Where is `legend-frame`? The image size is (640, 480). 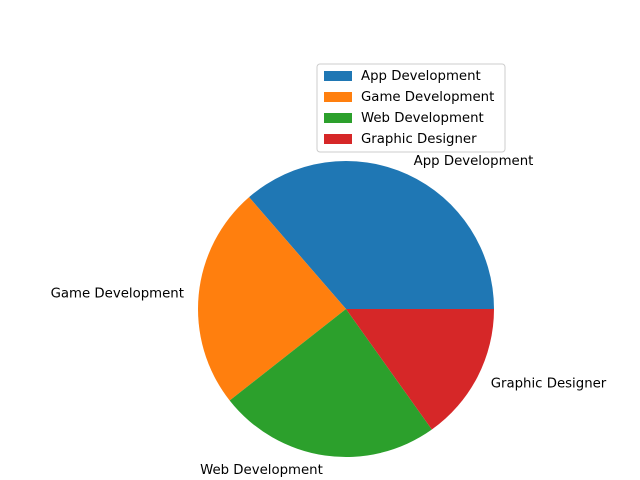
legend-frame is located at coordinates (411, 108).